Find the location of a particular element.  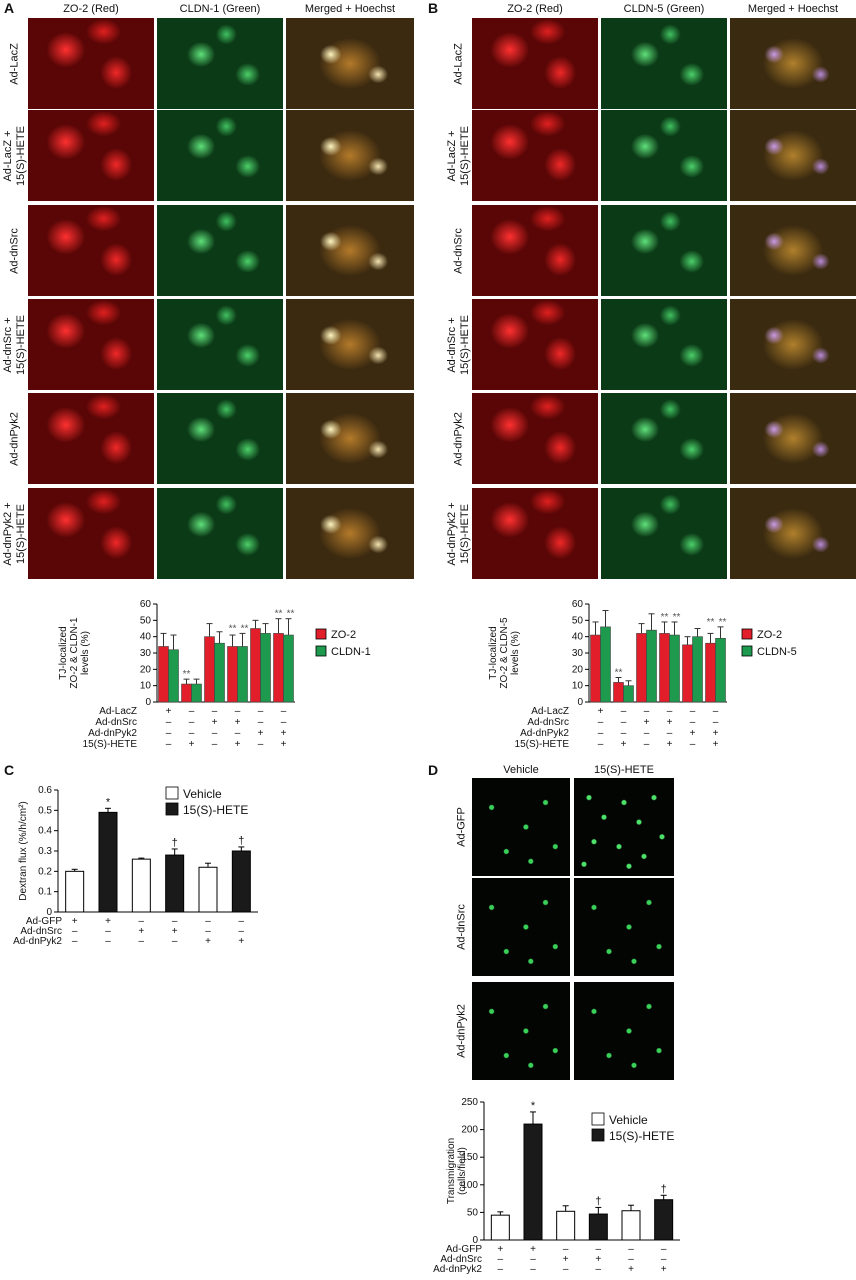

significance-label: † is located at coordinates (175, 843).